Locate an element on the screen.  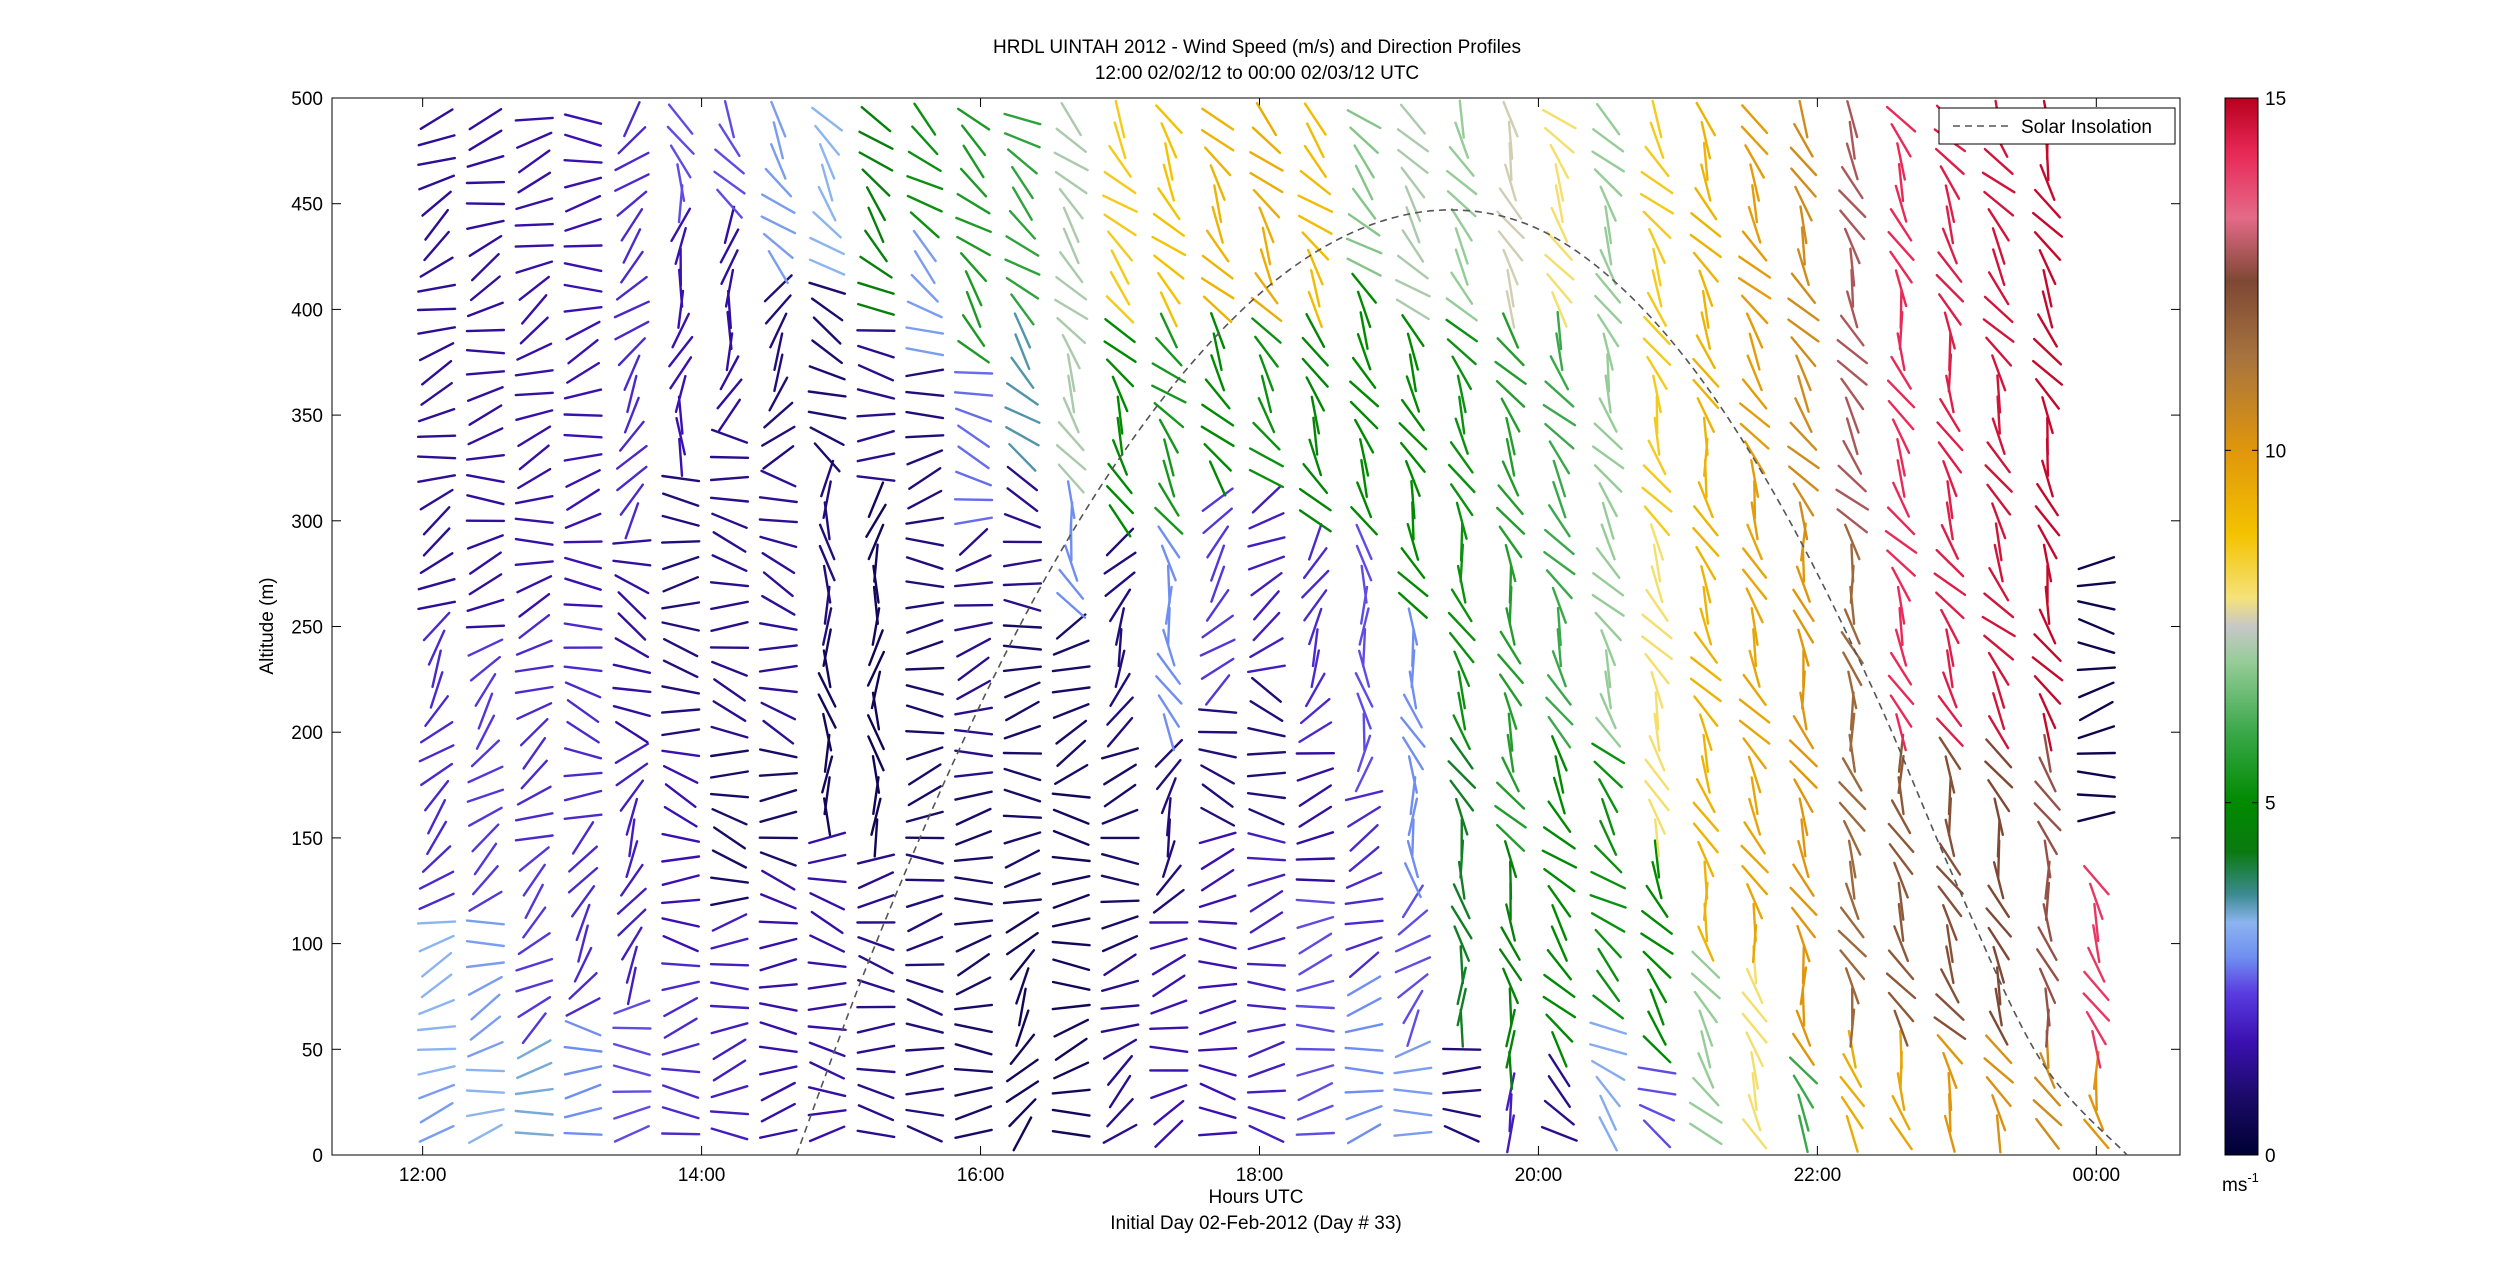
x-tick-label: 12:00 is located at coordinates (423, 1175).